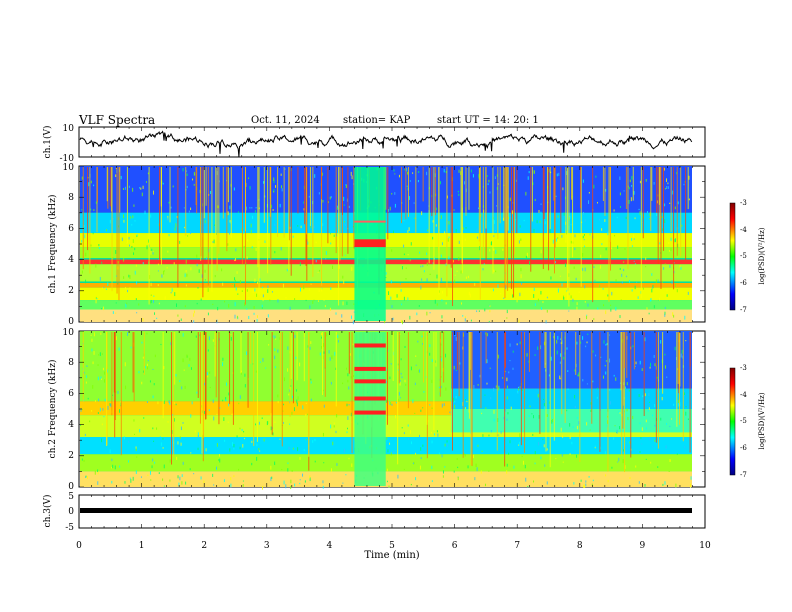 The image size is (792, 612). I want to click on spec-burst-line, so click(370, 243).